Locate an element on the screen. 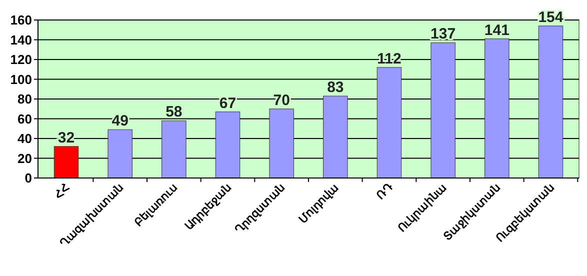 This screenshot has width=587, height=276. data-label: 141 is located at coordinates (497, 30).